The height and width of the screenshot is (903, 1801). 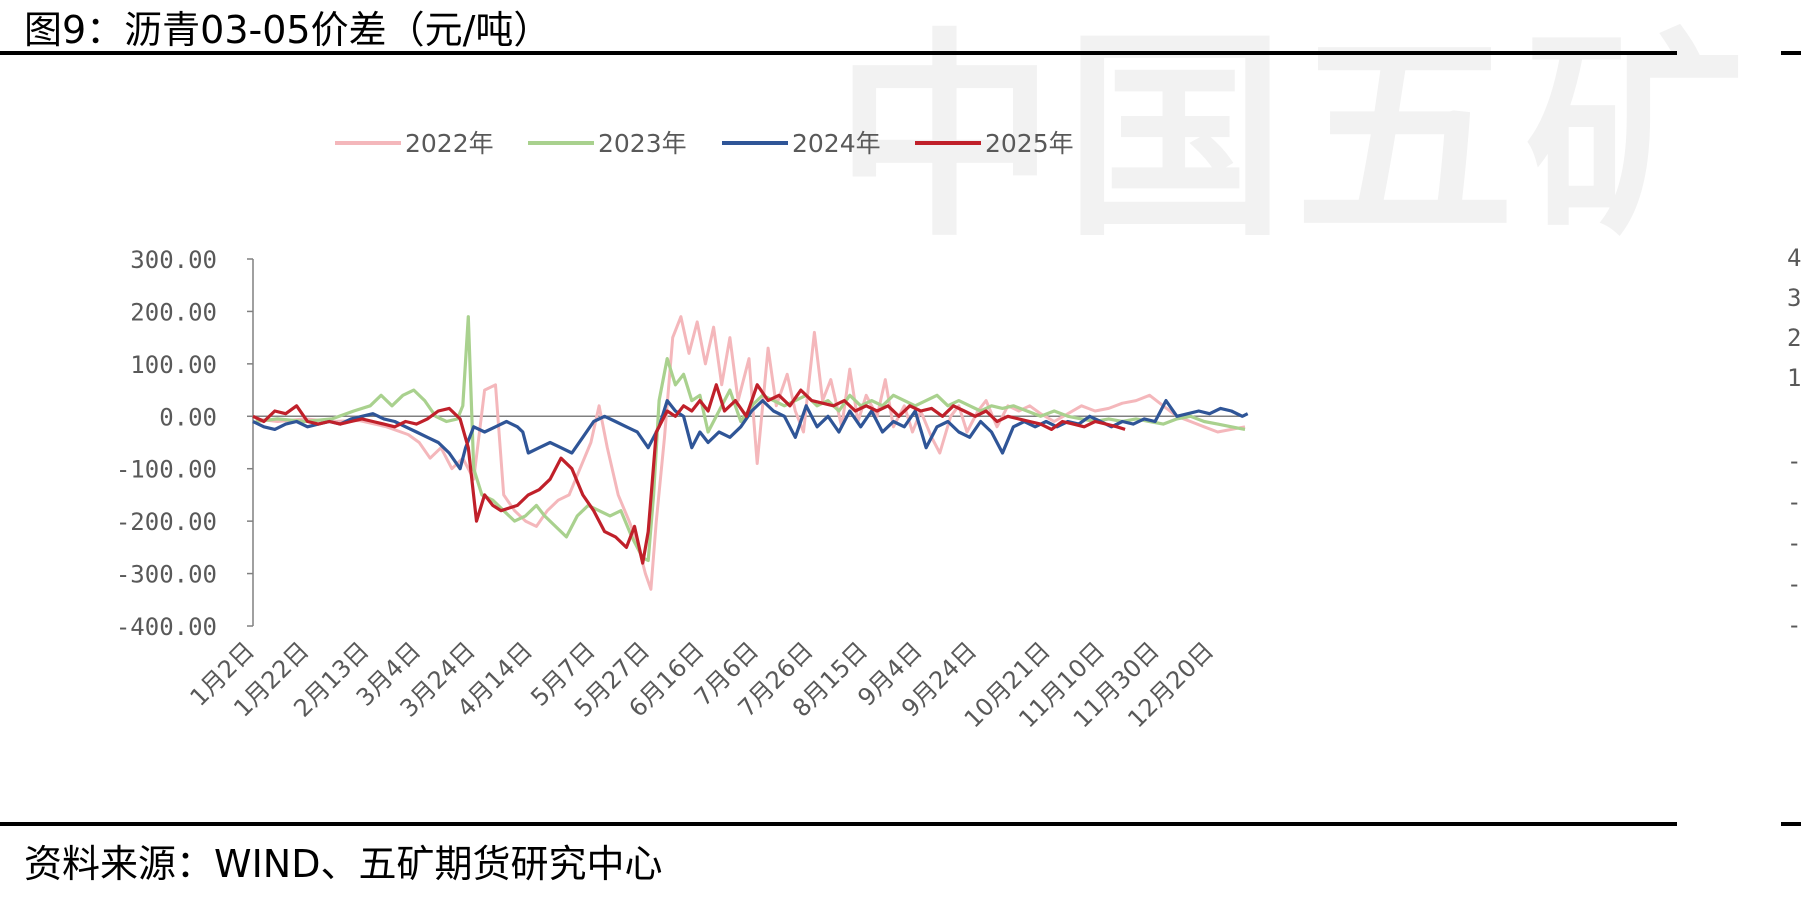 What do you see at coordinates (166, 470) in the screenshot?
I see `y-tick-label: -100.00` at bounding box center [166, 470].